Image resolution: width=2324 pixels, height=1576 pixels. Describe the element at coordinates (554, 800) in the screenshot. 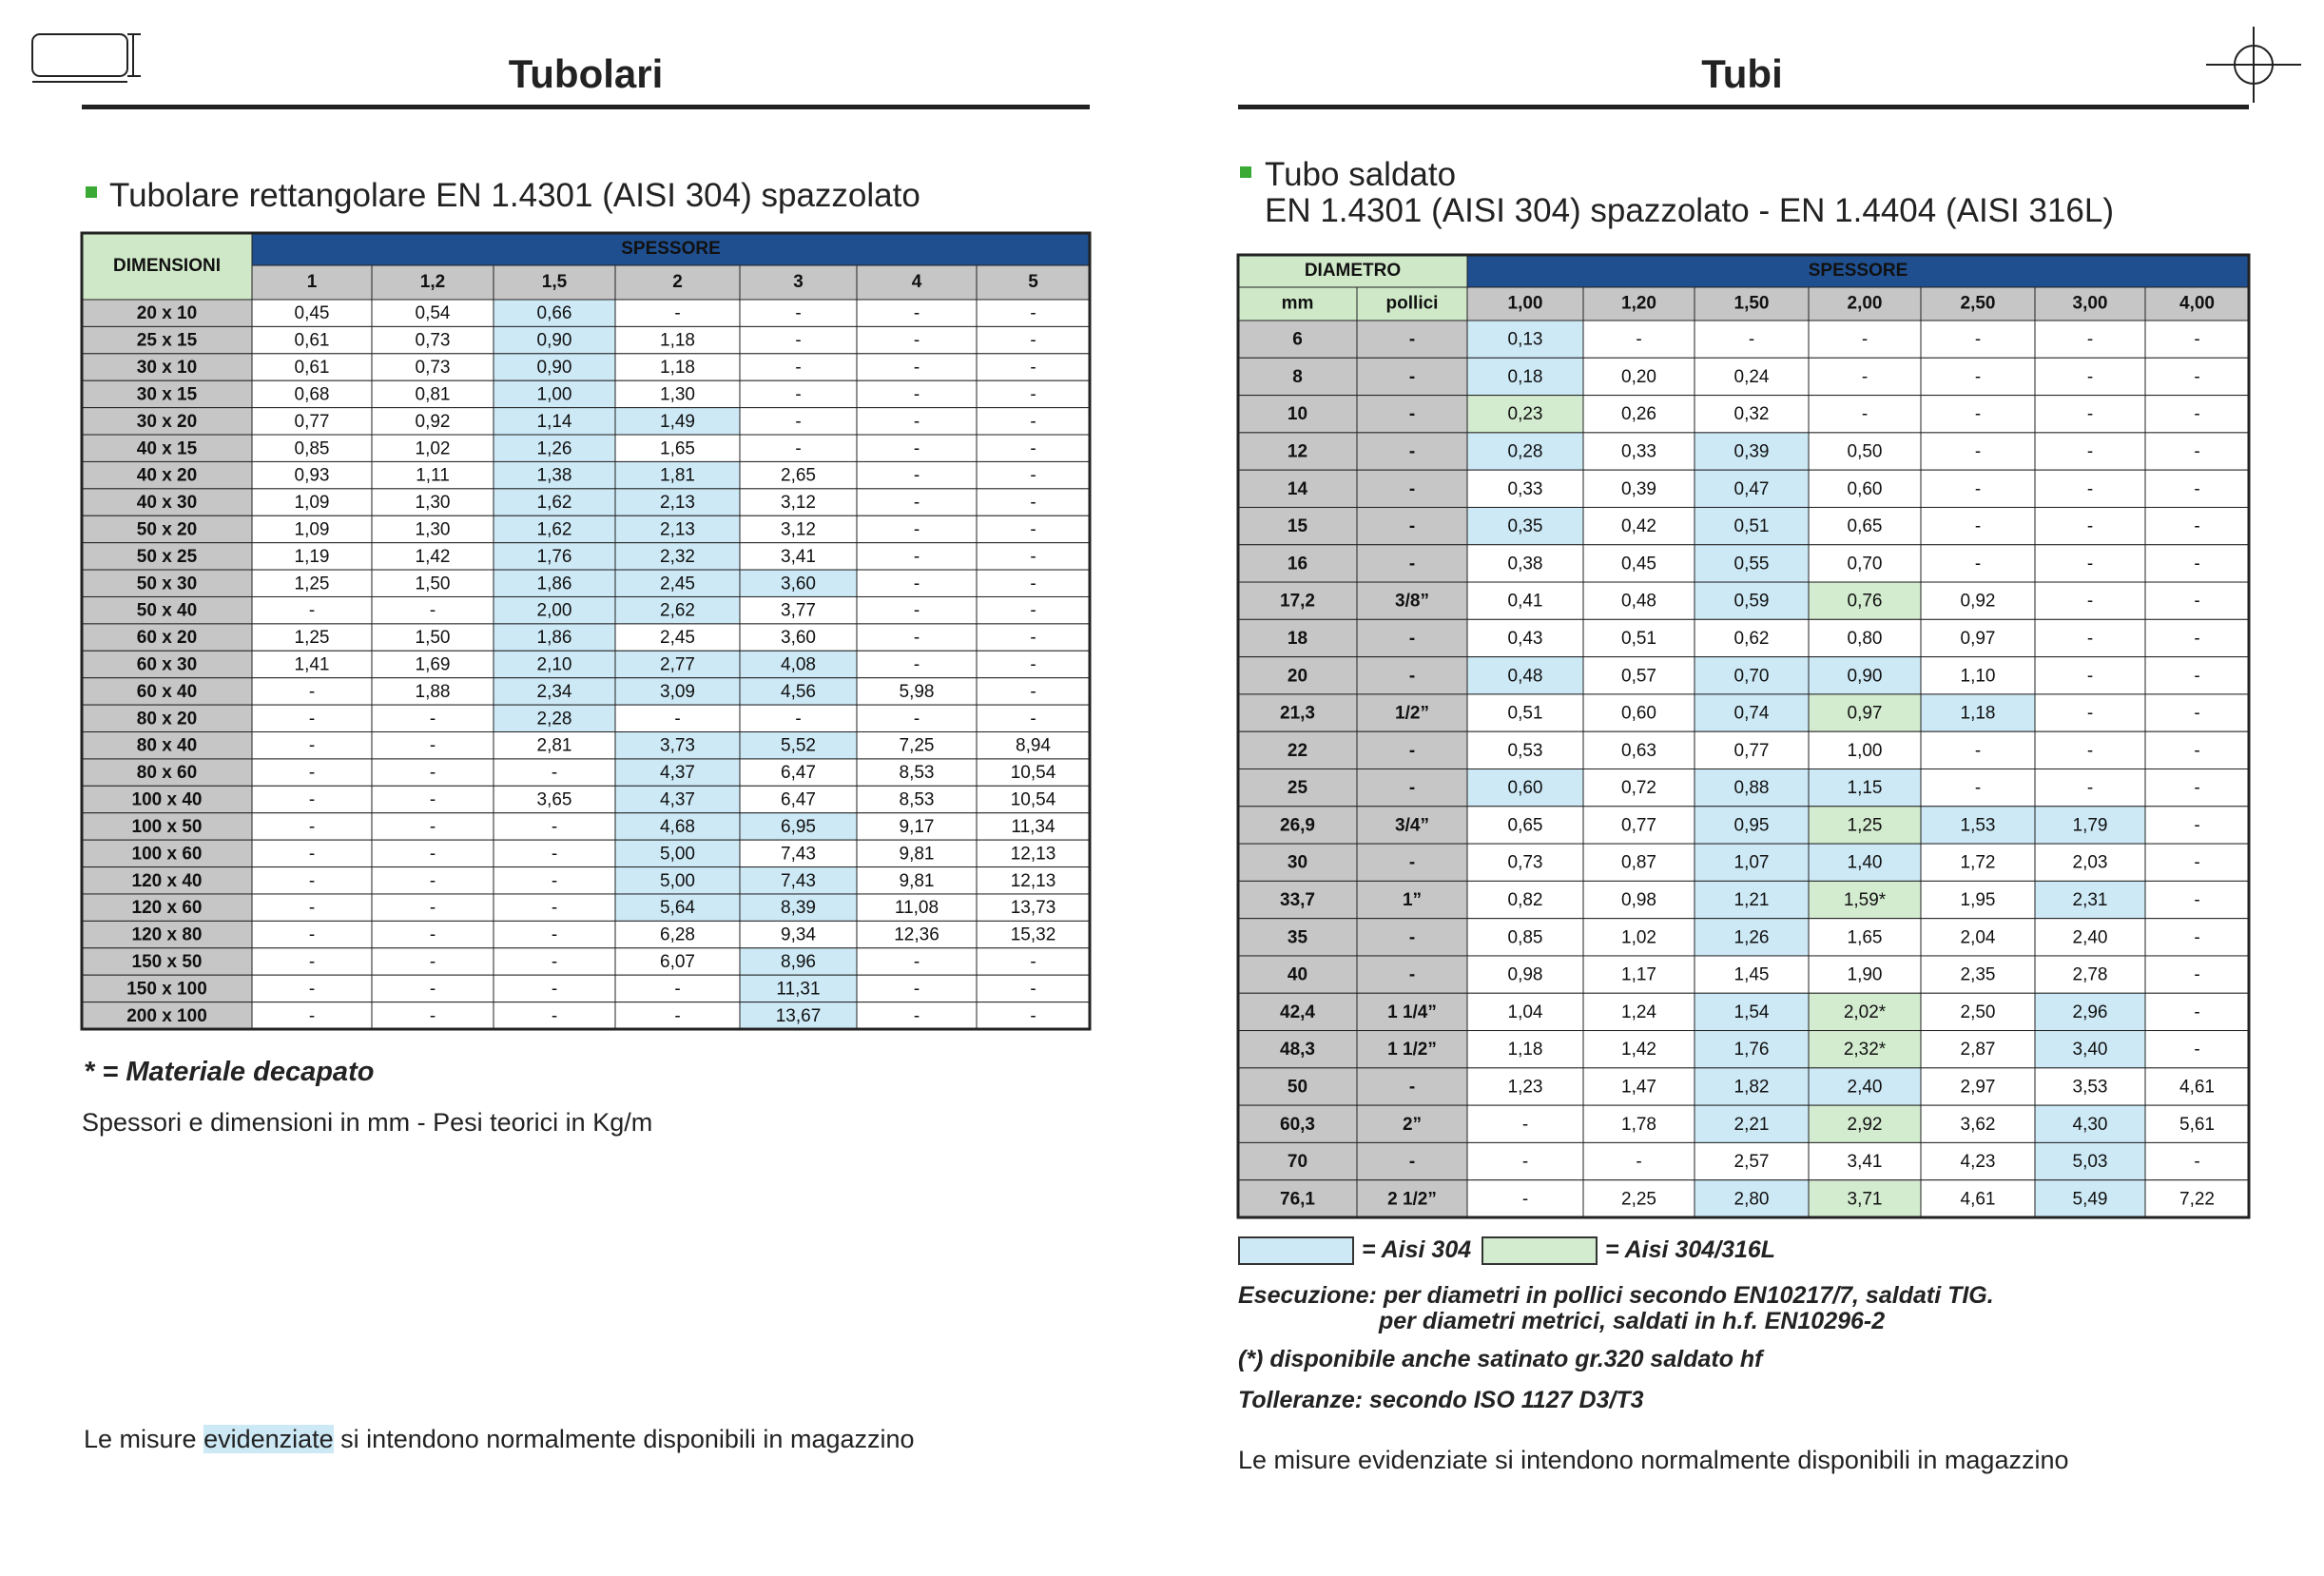

I see `table-cell: 3,65` at that location.